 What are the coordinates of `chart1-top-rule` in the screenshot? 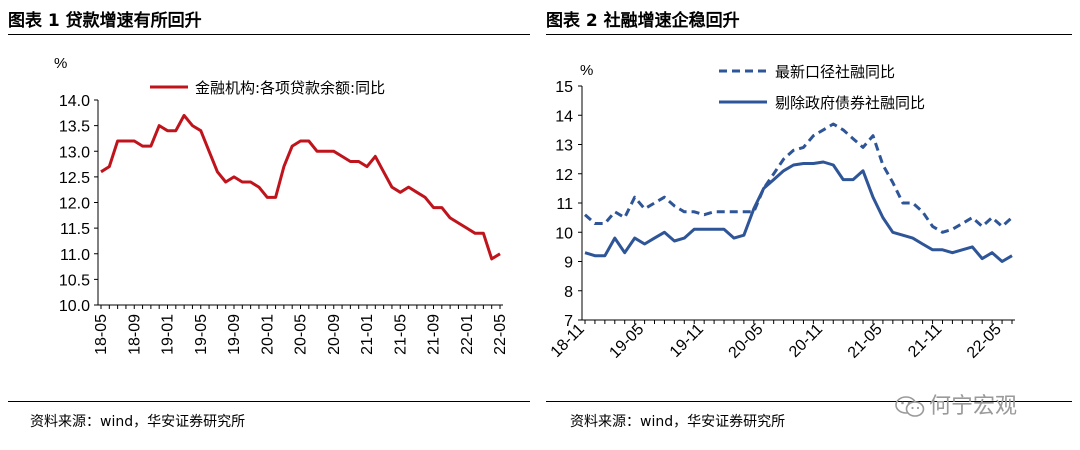 It's located at (269, 34).